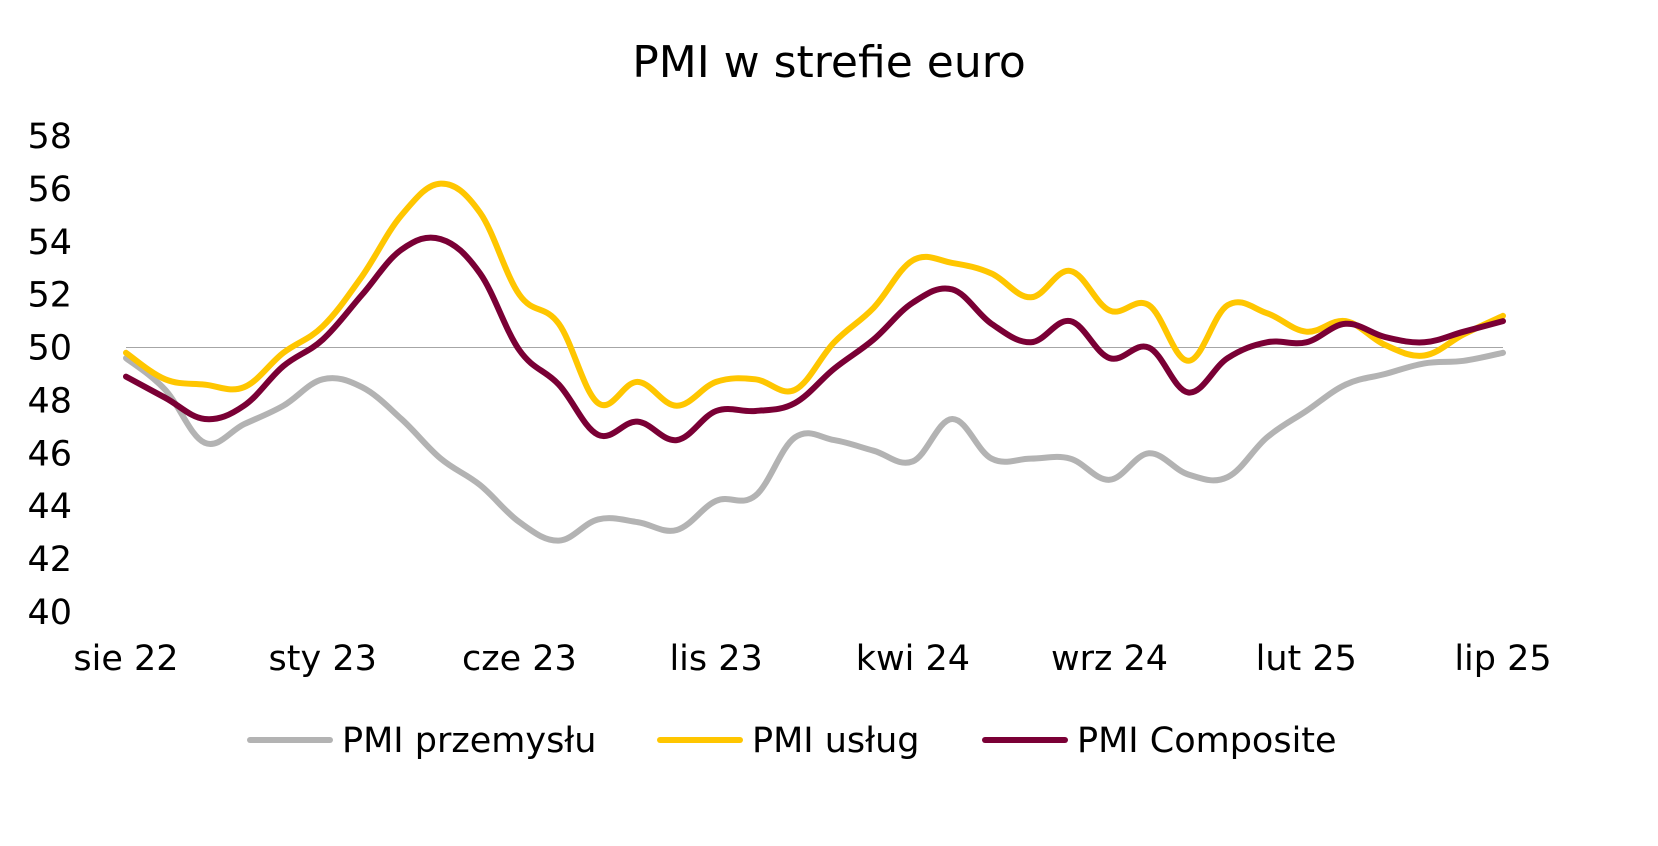 Image resolution: width=1658 pixels, height=846 pixels. What do you see at coordinates (49, 190) in the screenshot?
I see `y-tick-label: 56` at bounding box center [49, 190].